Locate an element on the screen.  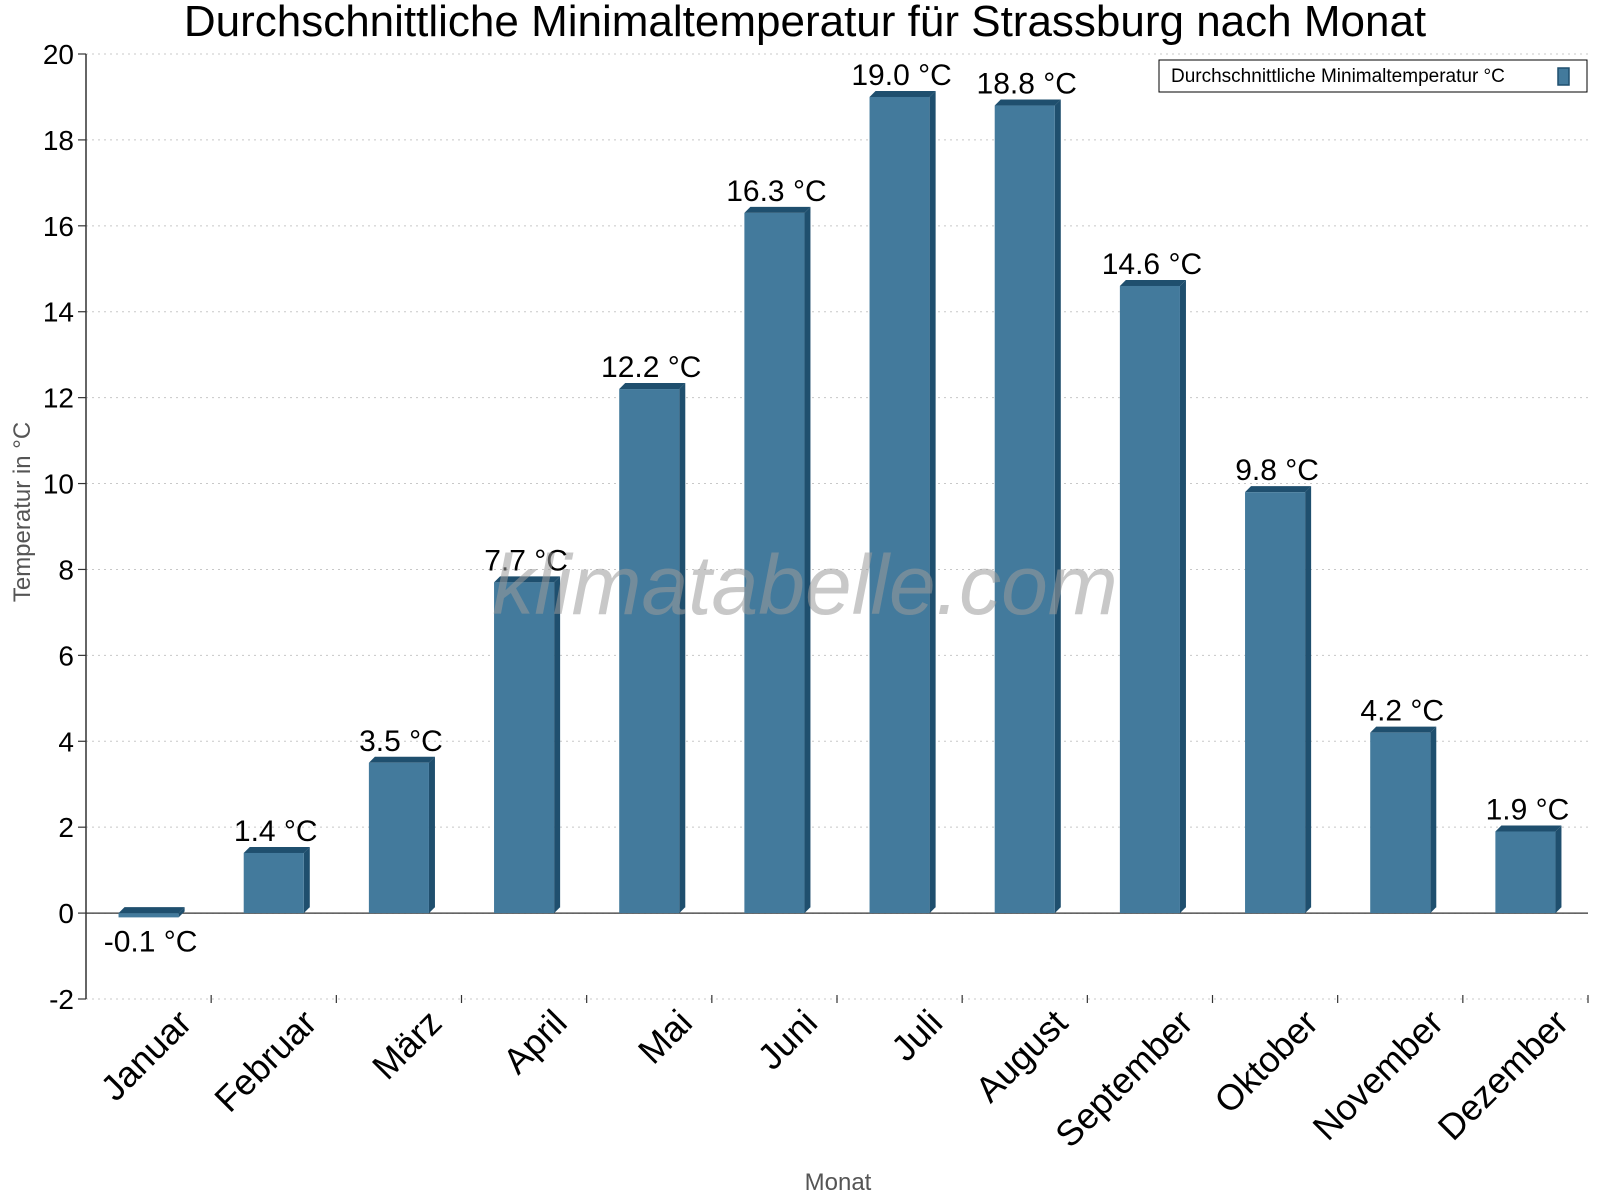
watermark-text: klimatabelle.com is located at coordinates (805, 585).